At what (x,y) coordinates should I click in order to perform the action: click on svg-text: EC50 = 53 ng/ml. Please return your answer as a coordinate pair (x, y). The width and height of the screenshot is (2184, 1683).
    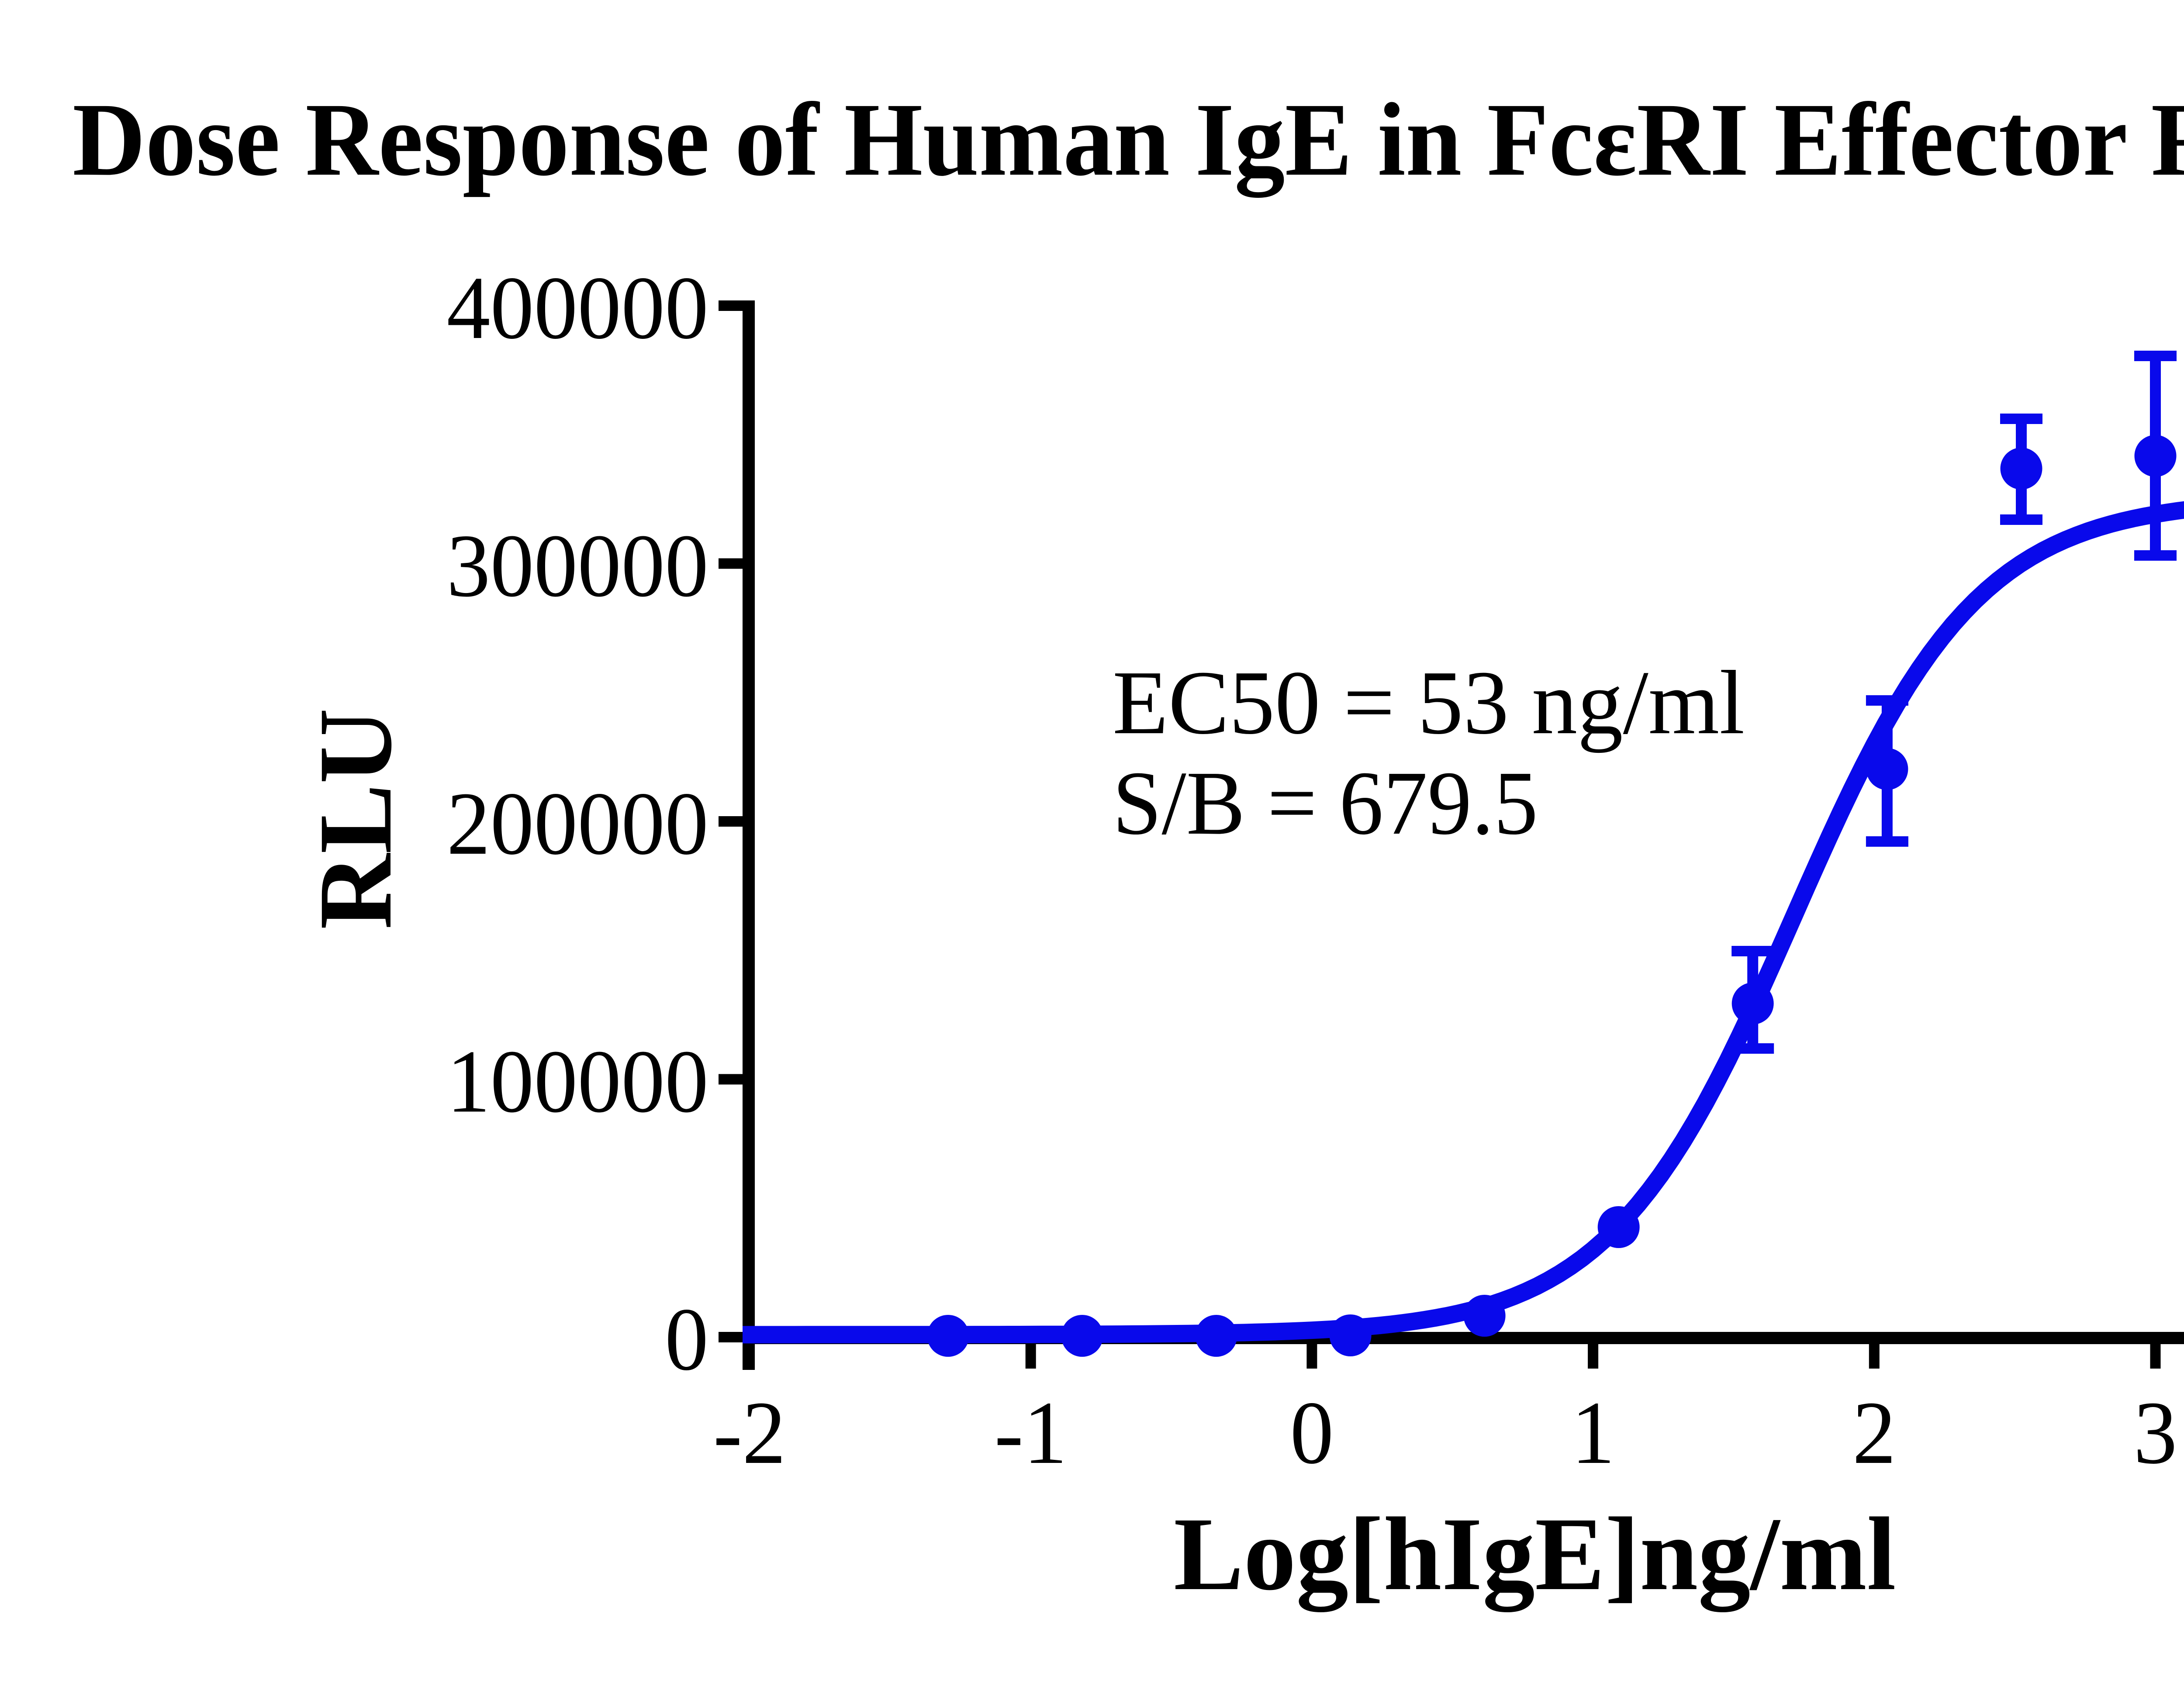
    Looking at the image, I should click on (1429, 702).